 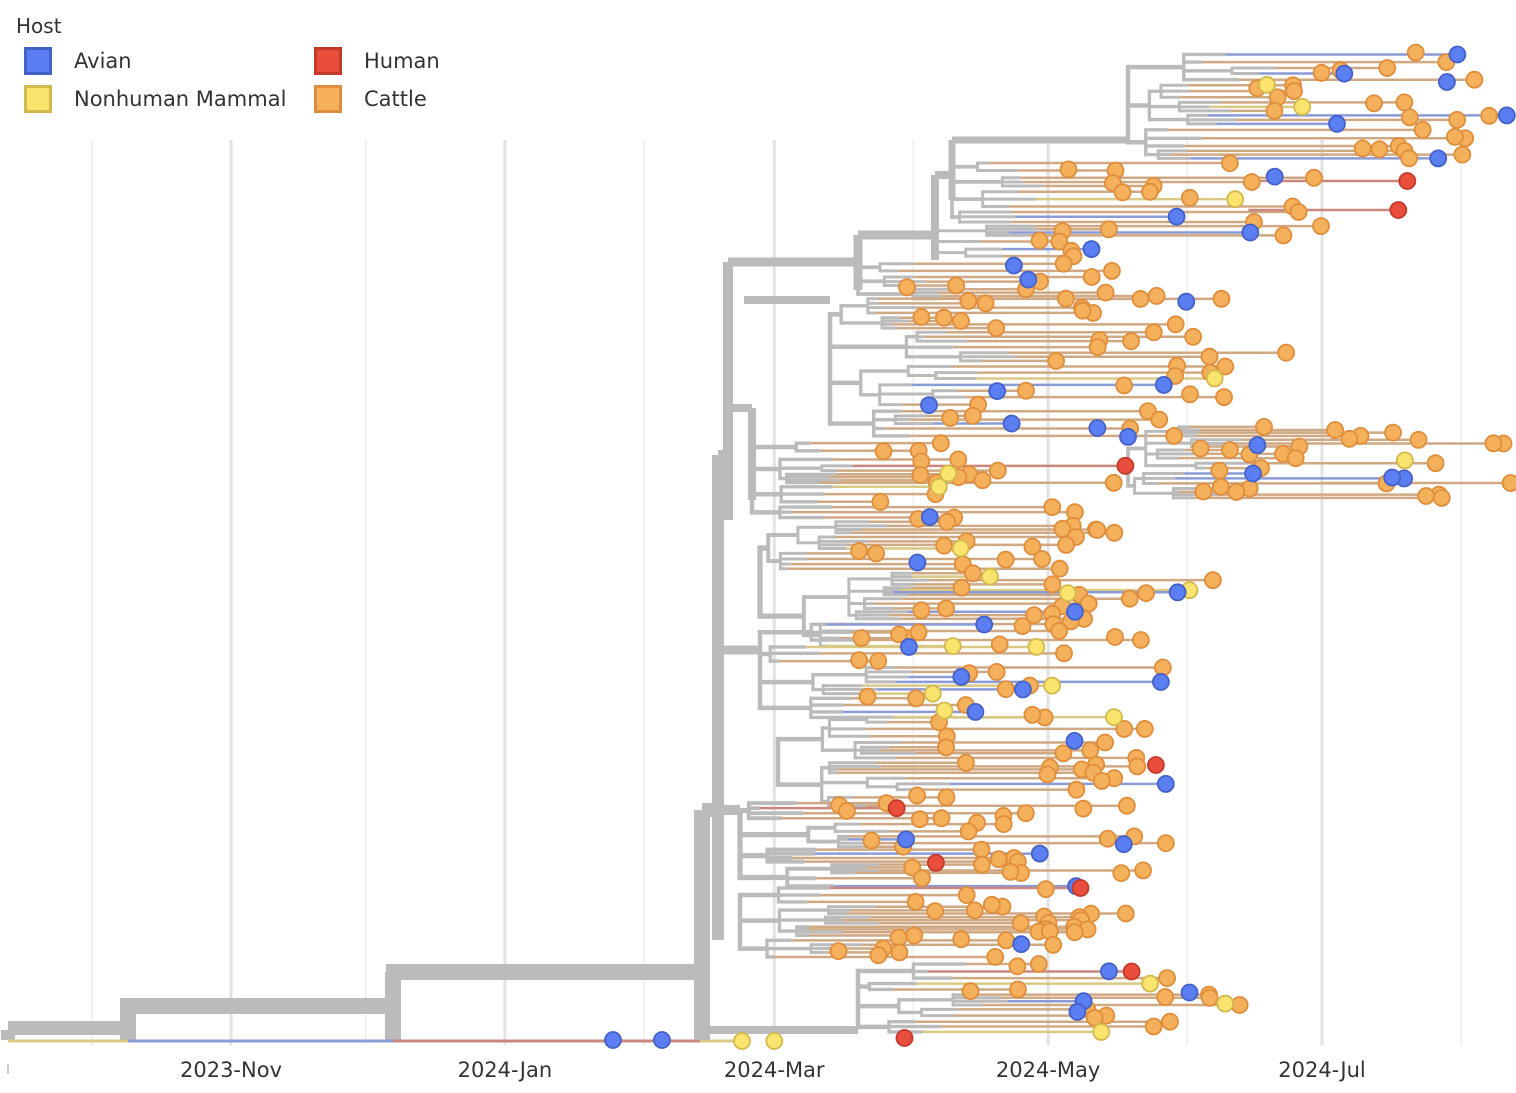 I want to click on legend-item-avian: Avian, so click(x=169, y=61).